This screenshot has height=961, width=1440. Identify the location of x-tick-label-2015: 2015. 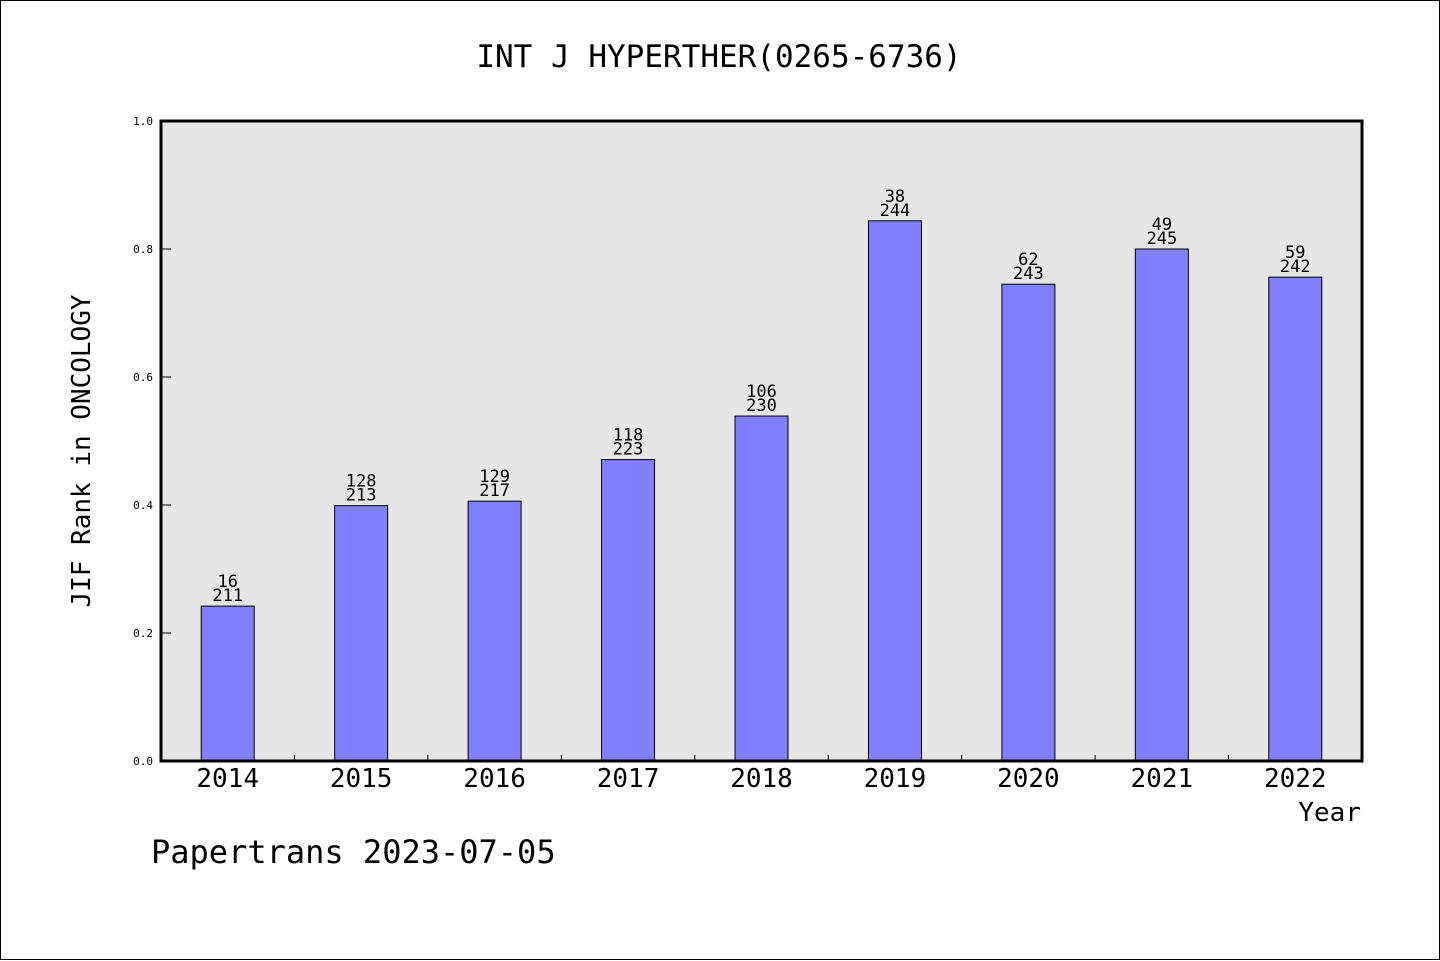
(361, 779).